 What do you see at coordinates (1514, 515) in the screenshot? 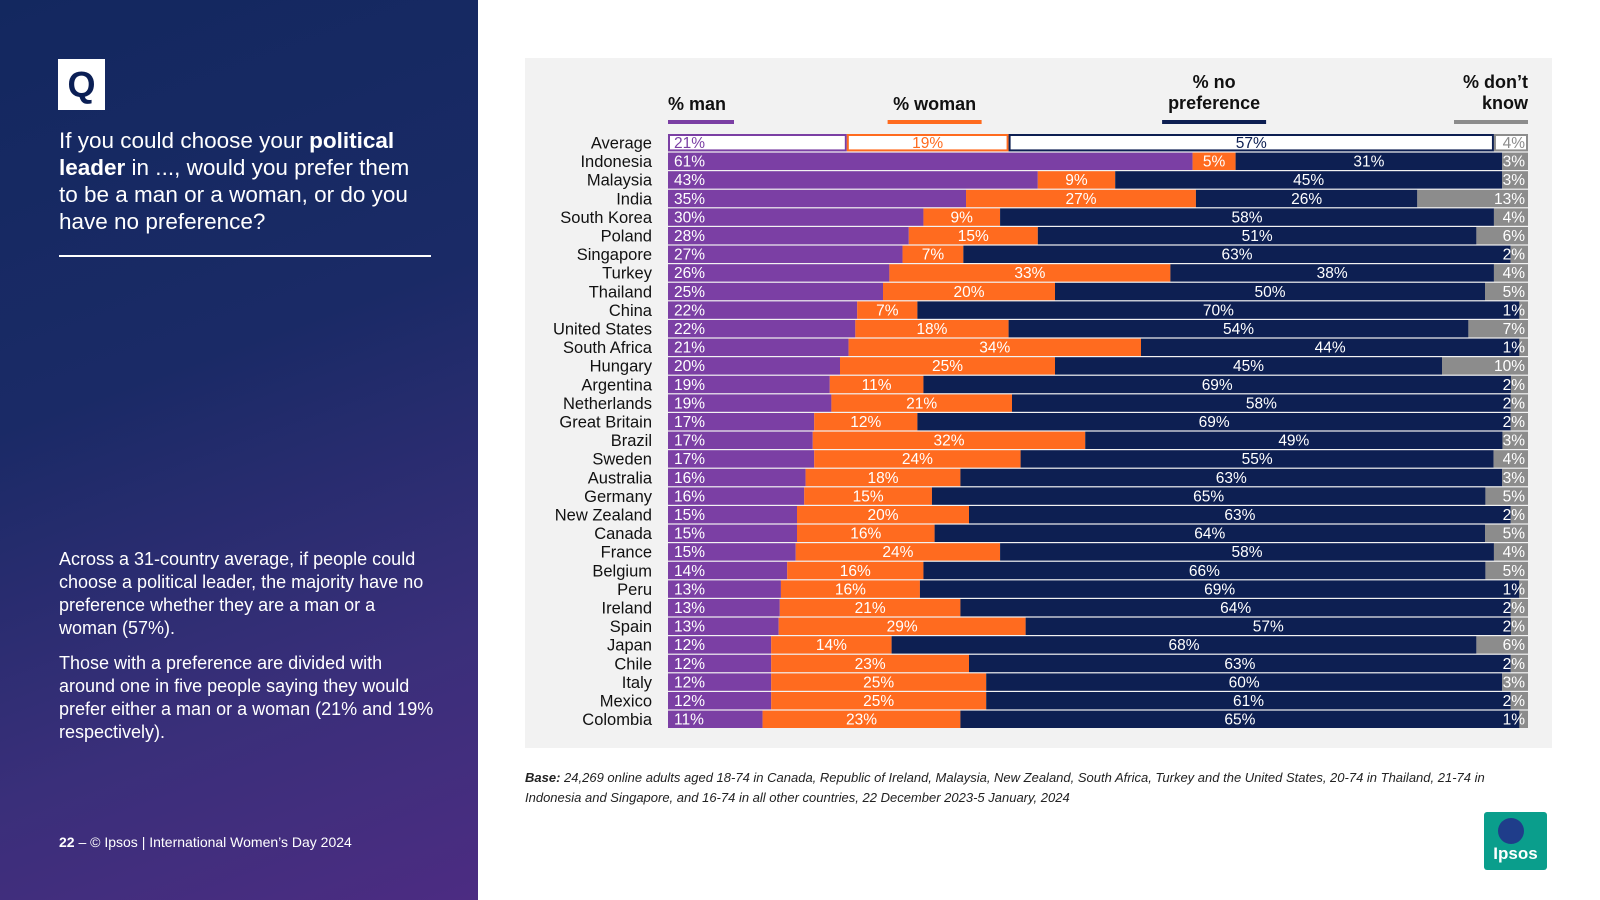
I see `data-label-20-3: 2%` at bounding box center [1514, 515].